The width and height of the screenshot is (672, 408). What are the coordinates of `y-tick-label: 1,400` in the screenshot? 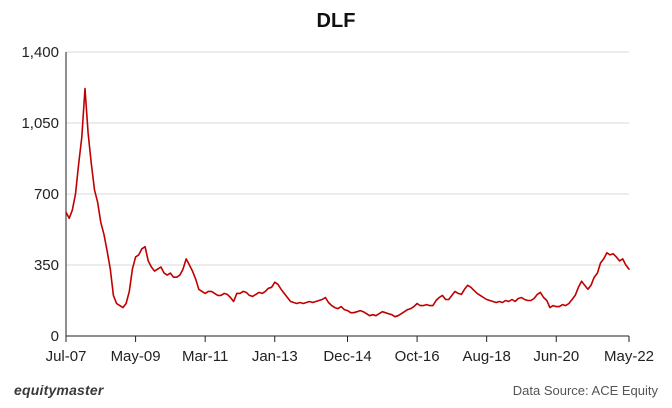 It's located at (40, 52).